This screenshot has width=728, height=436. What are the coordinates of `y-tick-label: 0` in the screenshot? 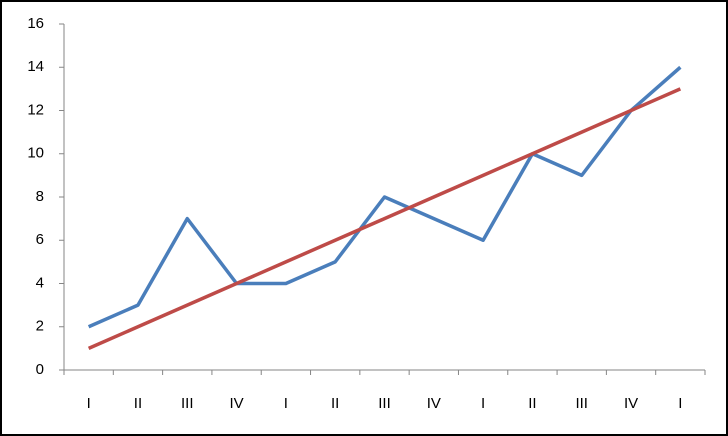 It's located at (40, 369).